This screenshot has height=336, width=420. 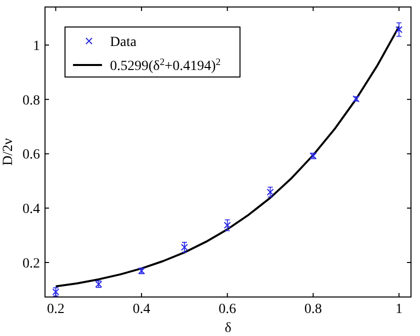 What do you see at coordinates (8, 152) in the screenshot?
I see `y-axis-title: D/2ν` at bounding box center [8, 152].